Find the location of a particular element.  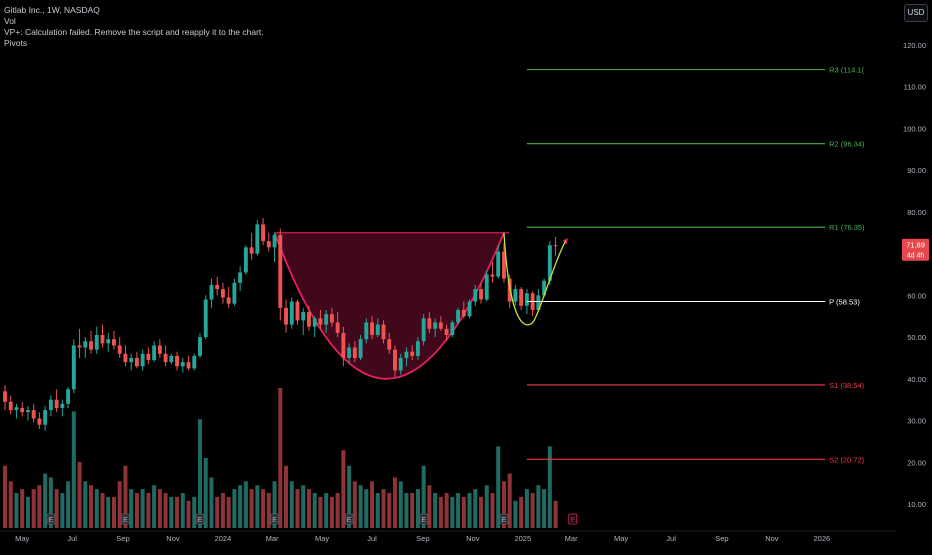

time-tick-label: May is located at coordinates (22, 538).